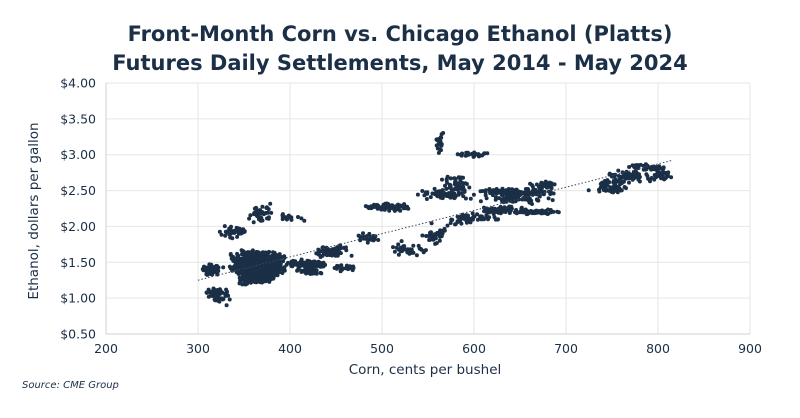 This screenshot has height=418, width=800. I want to click on y-tick-label: $1.50, so click(78, 262).